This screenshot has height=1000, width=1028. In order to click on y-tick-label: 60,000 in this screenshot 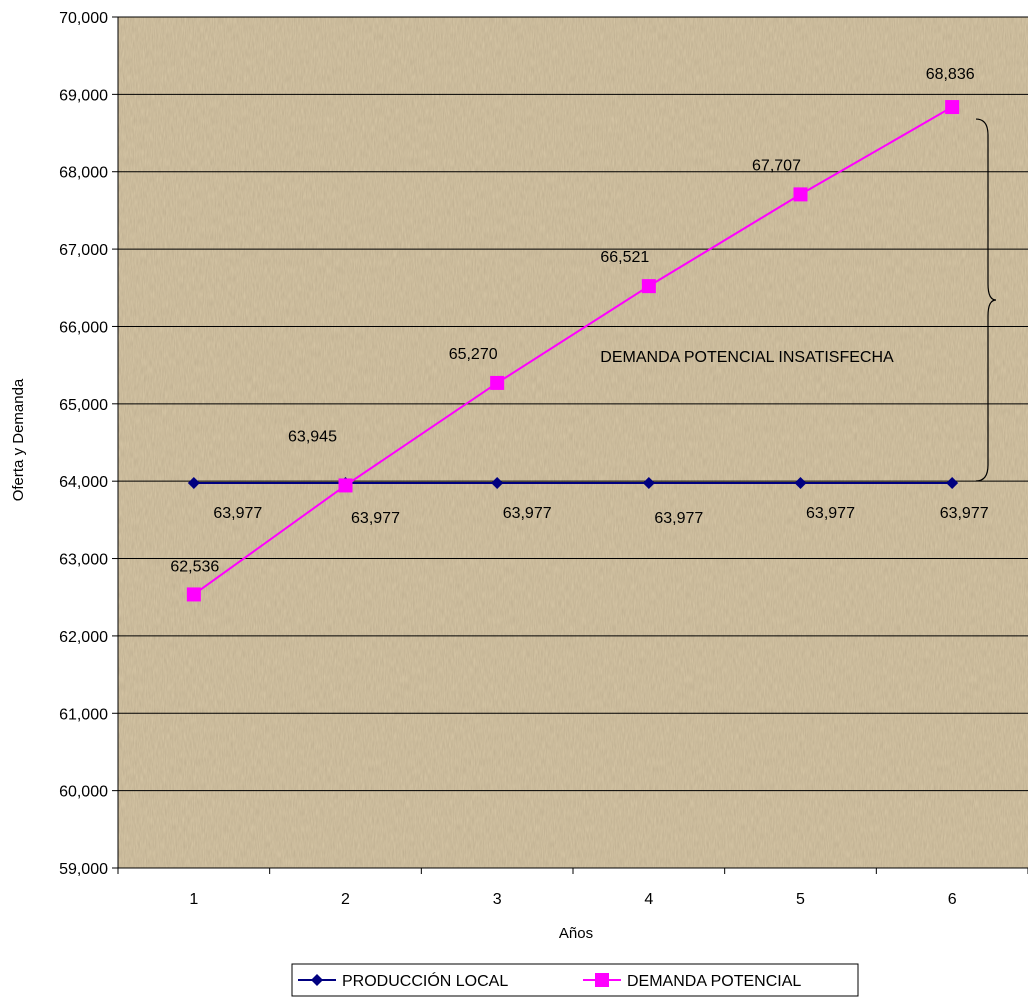, I will do `click(83, 792)`.